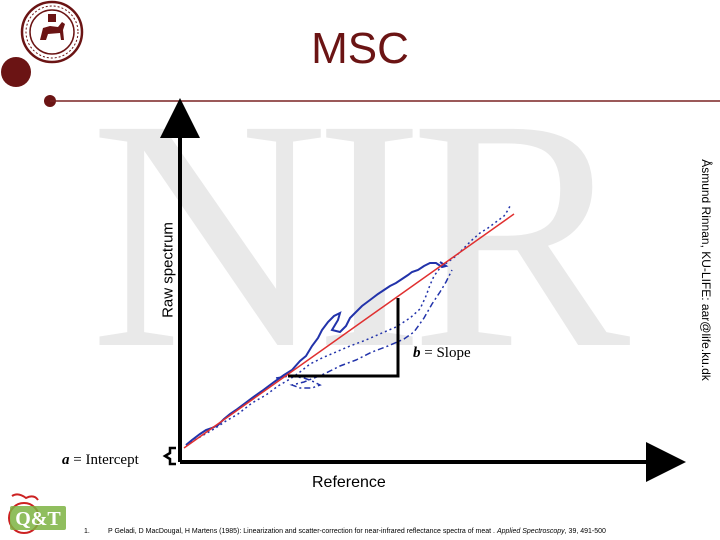  Describe the element at coordinates (16, 72) in the screenshot. I see `decoration-large-dot` at that location.